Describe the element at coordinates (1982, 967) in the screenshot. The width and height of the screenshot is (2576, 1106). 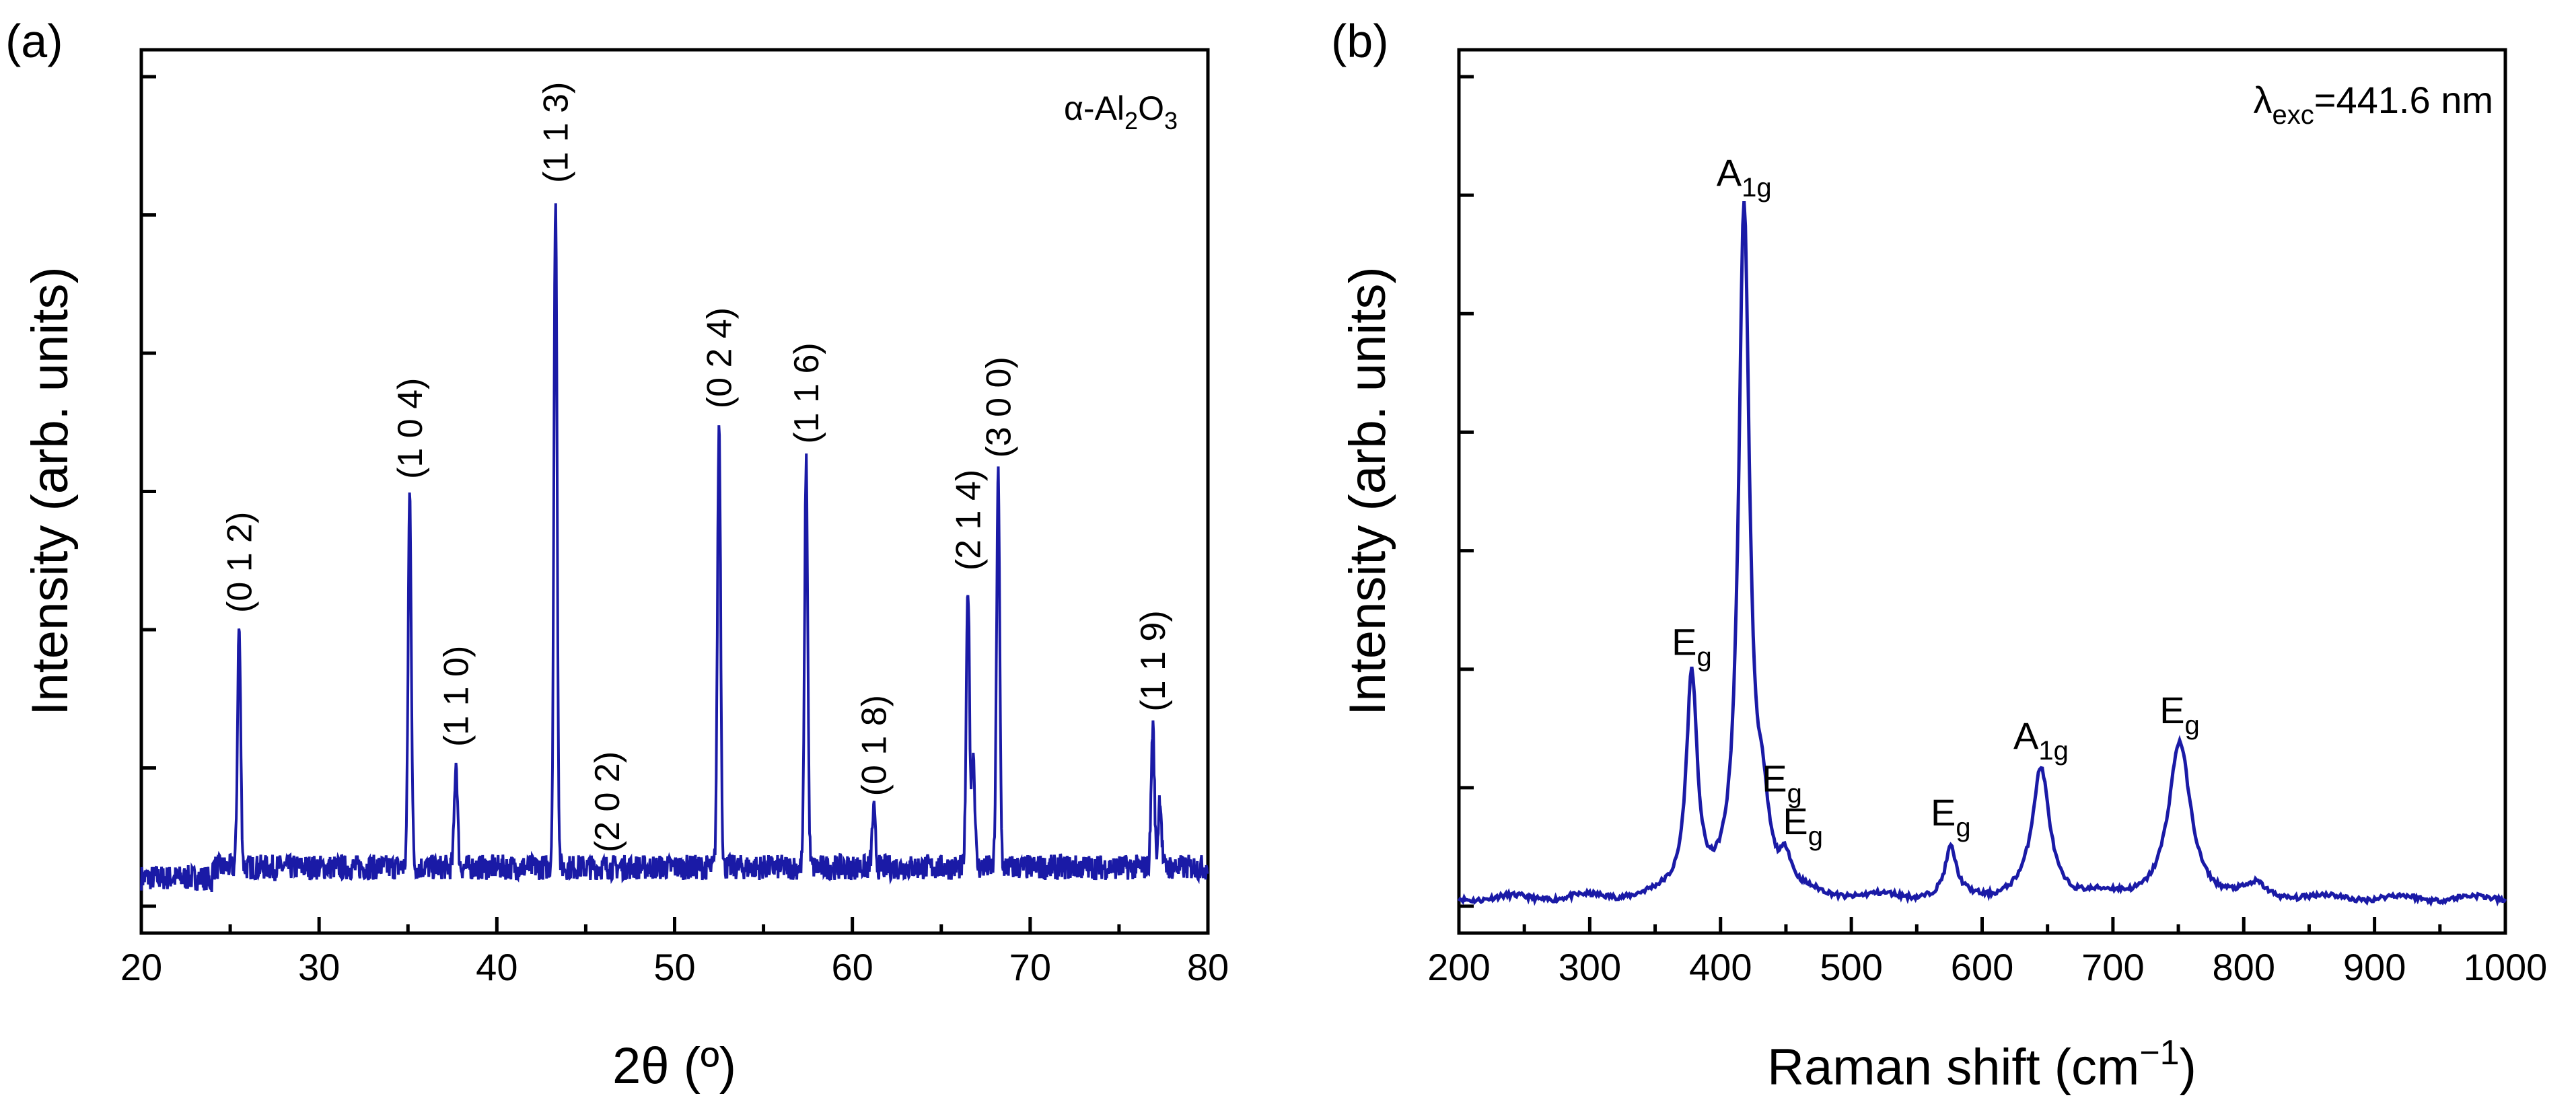
I see `x-tick-label: 600` at that location.